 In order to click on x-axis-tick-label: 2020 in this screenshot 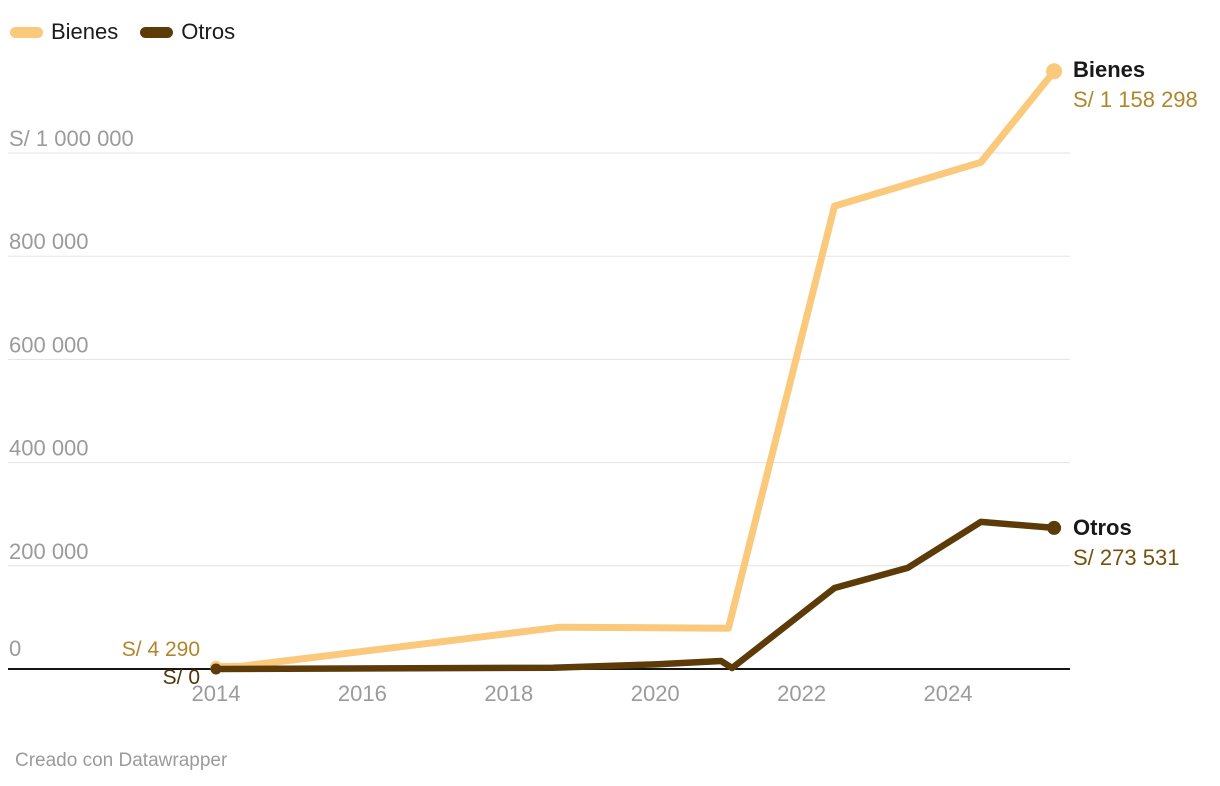, I will do `click(655, 693)`.